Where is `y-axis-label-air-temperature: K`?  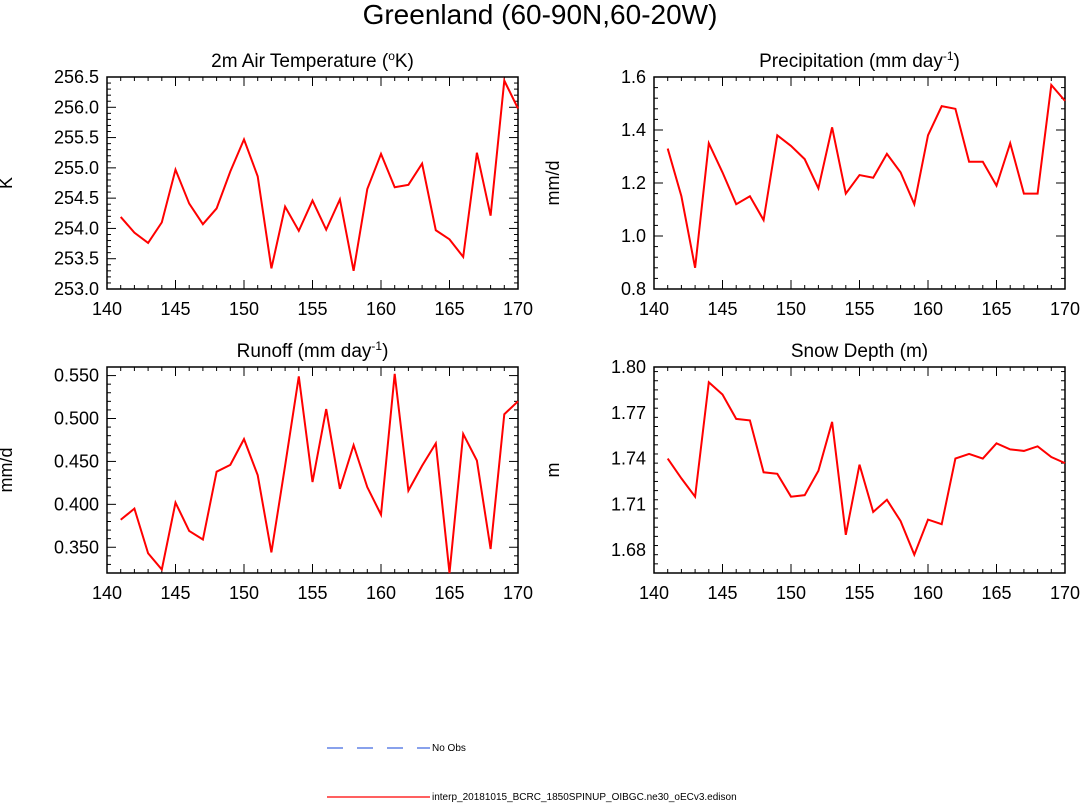
y-axis-label-air-temperature: K is located at coordinates (8, 183).